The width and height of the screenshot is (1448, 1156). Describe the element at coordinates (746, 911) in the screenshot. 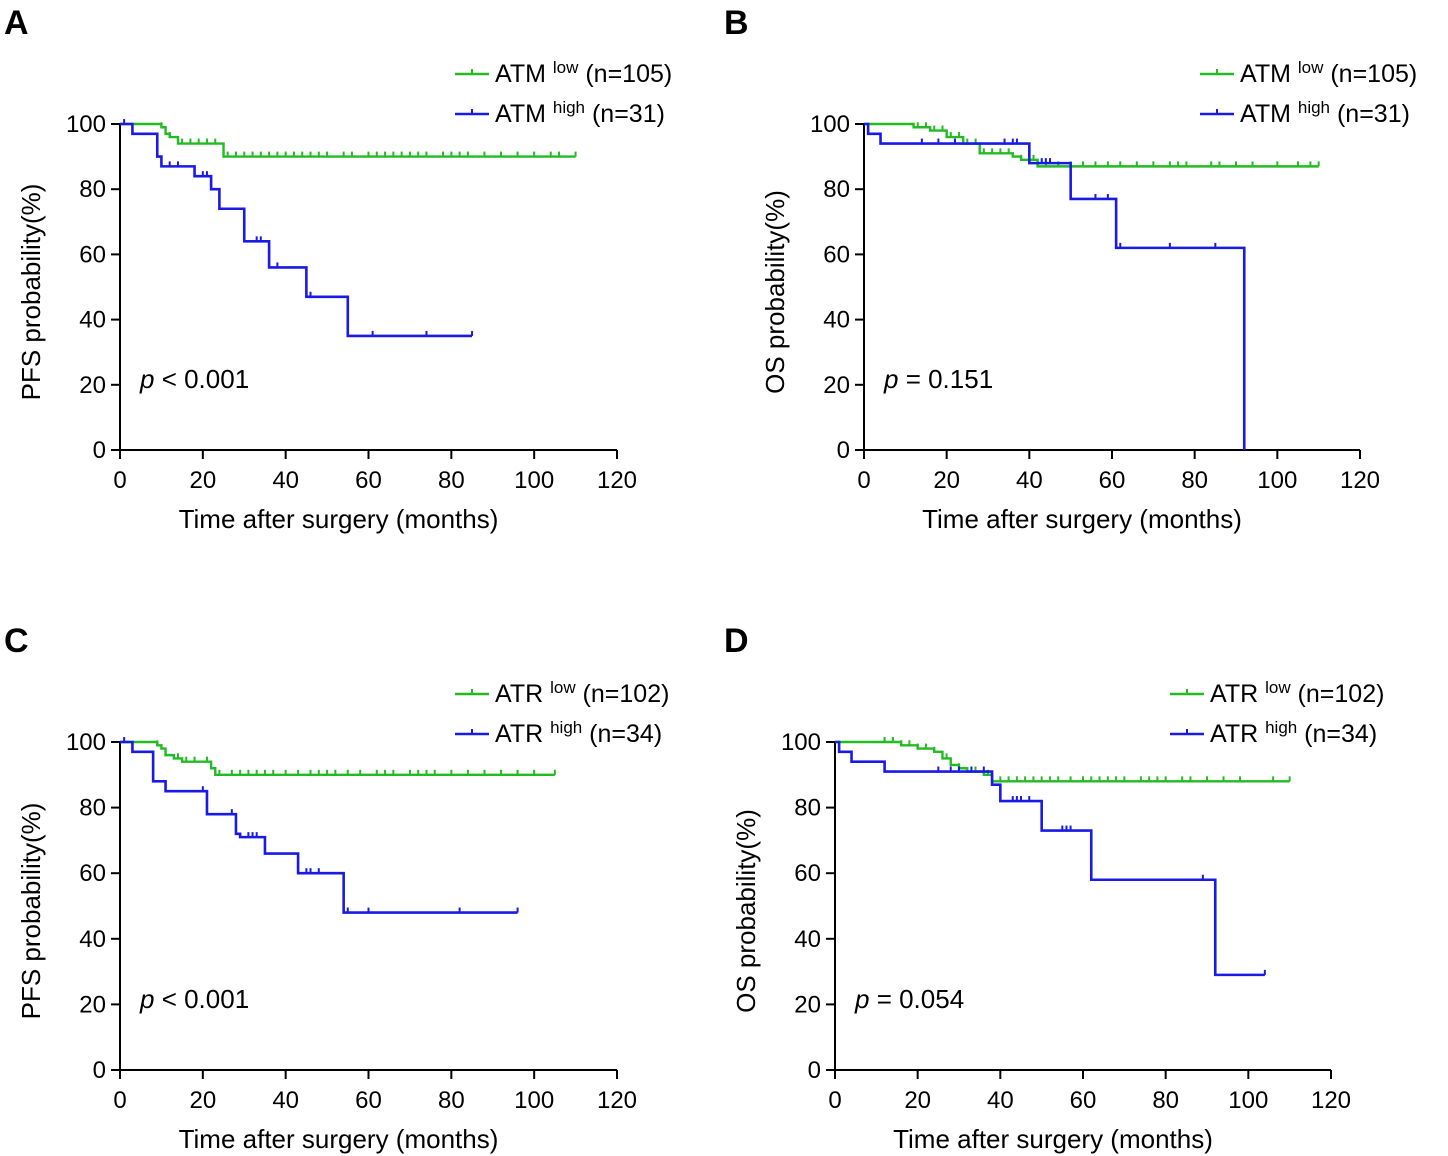

I see `y-axis-label: OS probability(%)` at that location.